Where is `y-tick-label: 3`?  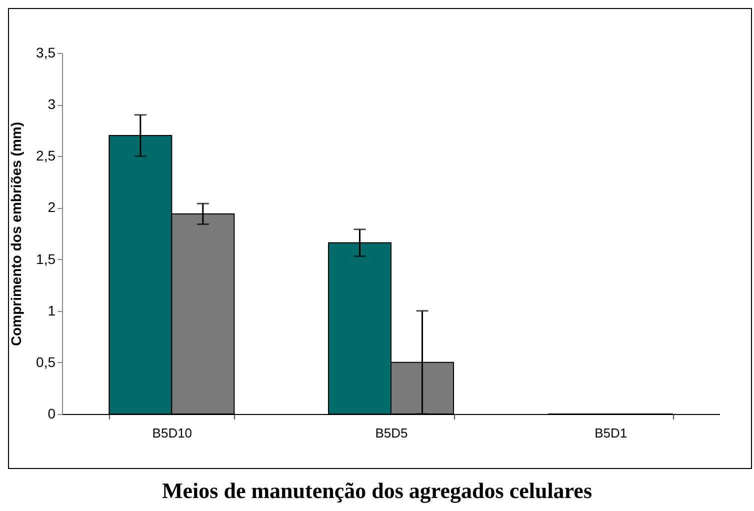 y-tick-label: 3 is located at coordinates (52, 104).